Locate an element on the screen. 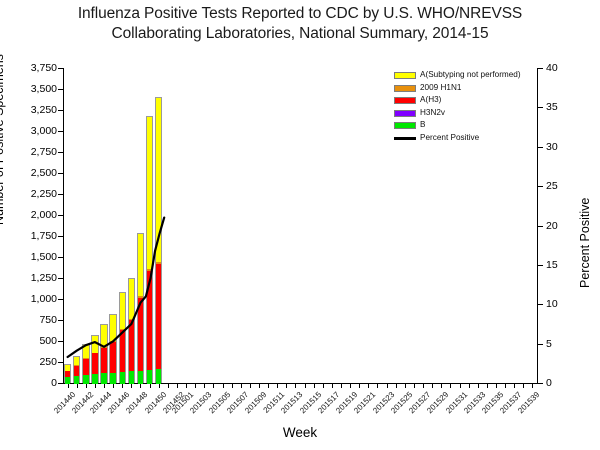 Image resolution: width=600 pixels, height=450 pixels. y-axis-left-tick-label: 3,250 is located at coordinates (43, 110).